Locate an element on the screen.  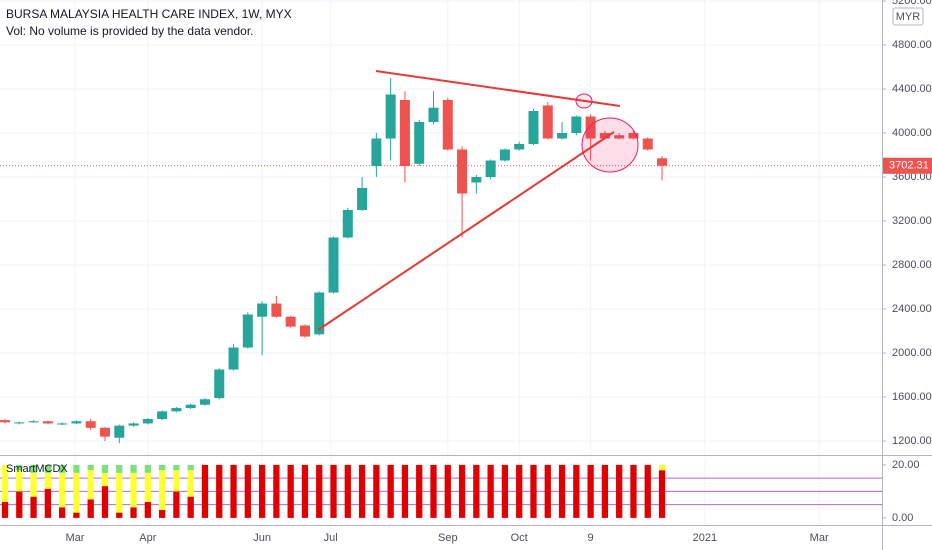
indicator-title: SmartMCDX is located at coordinates (37, 469).